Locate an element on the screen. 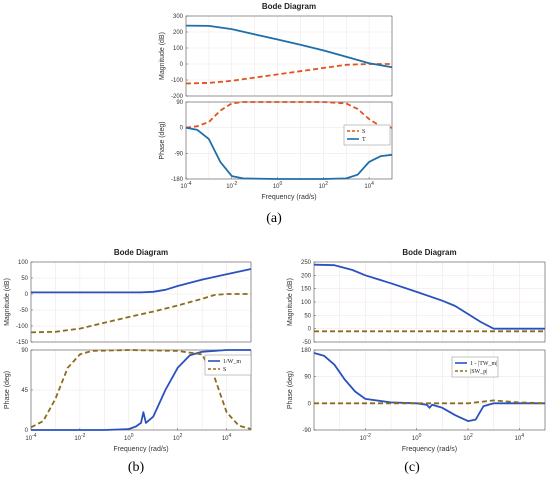  y-tick-label: -150 is located at coordinates (22, 343).